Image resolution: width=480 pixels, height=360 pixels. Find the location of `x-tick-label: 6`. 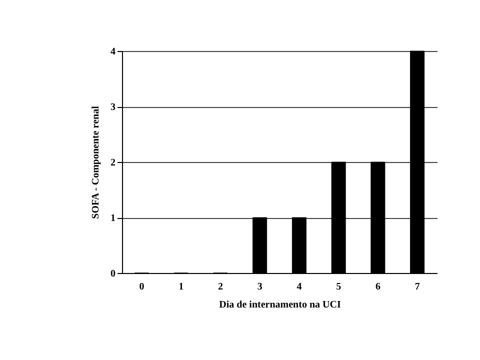

x-tick-label: 6 is located at coordinates (377, 287).